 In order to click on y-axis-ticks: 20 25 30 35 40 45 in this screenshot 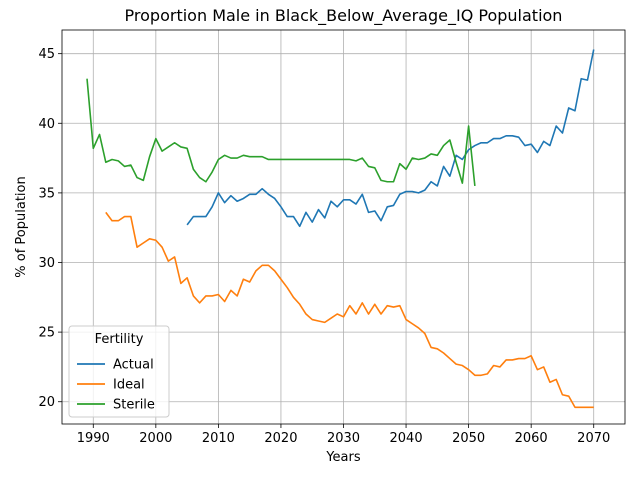, I will do `click(50, 228)`.